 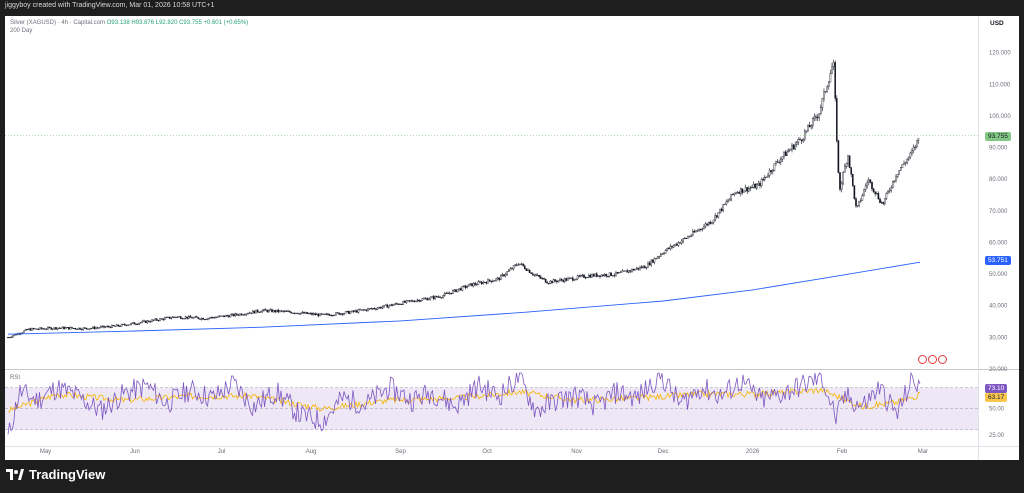 What do you see at coordinates (464, 403) in the screenshot?
I see `rsi-line` at bounding box center [464, 403].